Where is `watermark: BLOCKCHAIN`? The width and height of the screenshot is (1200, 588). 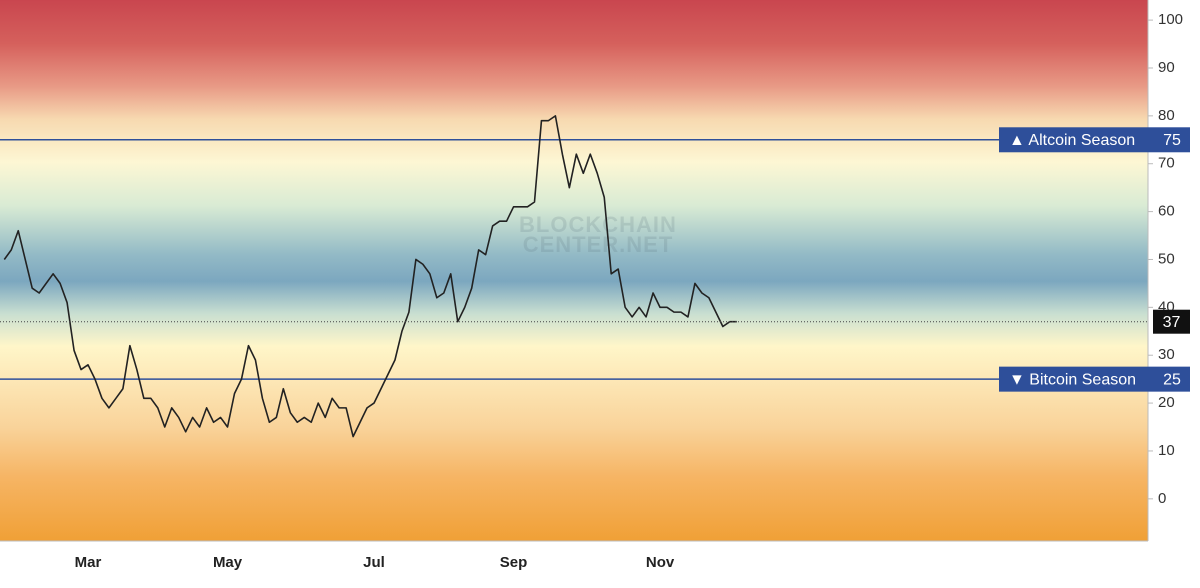 watermark: BLOCKCHAIN is located at coordinates (598, 224).